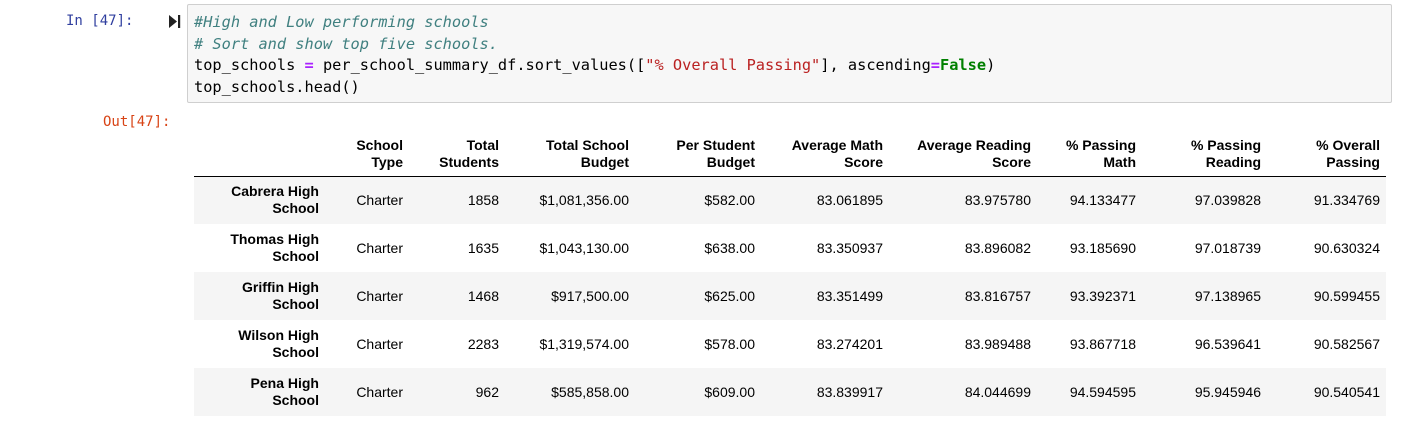  I want to click on column-header: % Passing Math, so click(1089, 154).